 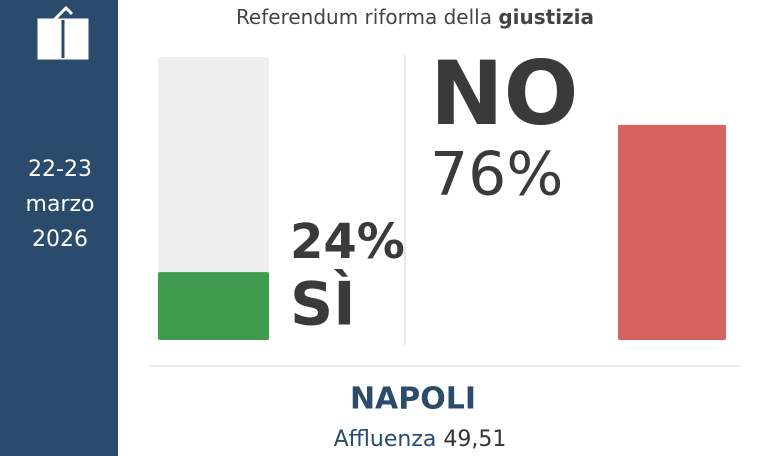 What do you see at coordinates (364, 17) in the screenshot?
I see `title-text: Referendum riforma della` at bounding box center [364, 17].